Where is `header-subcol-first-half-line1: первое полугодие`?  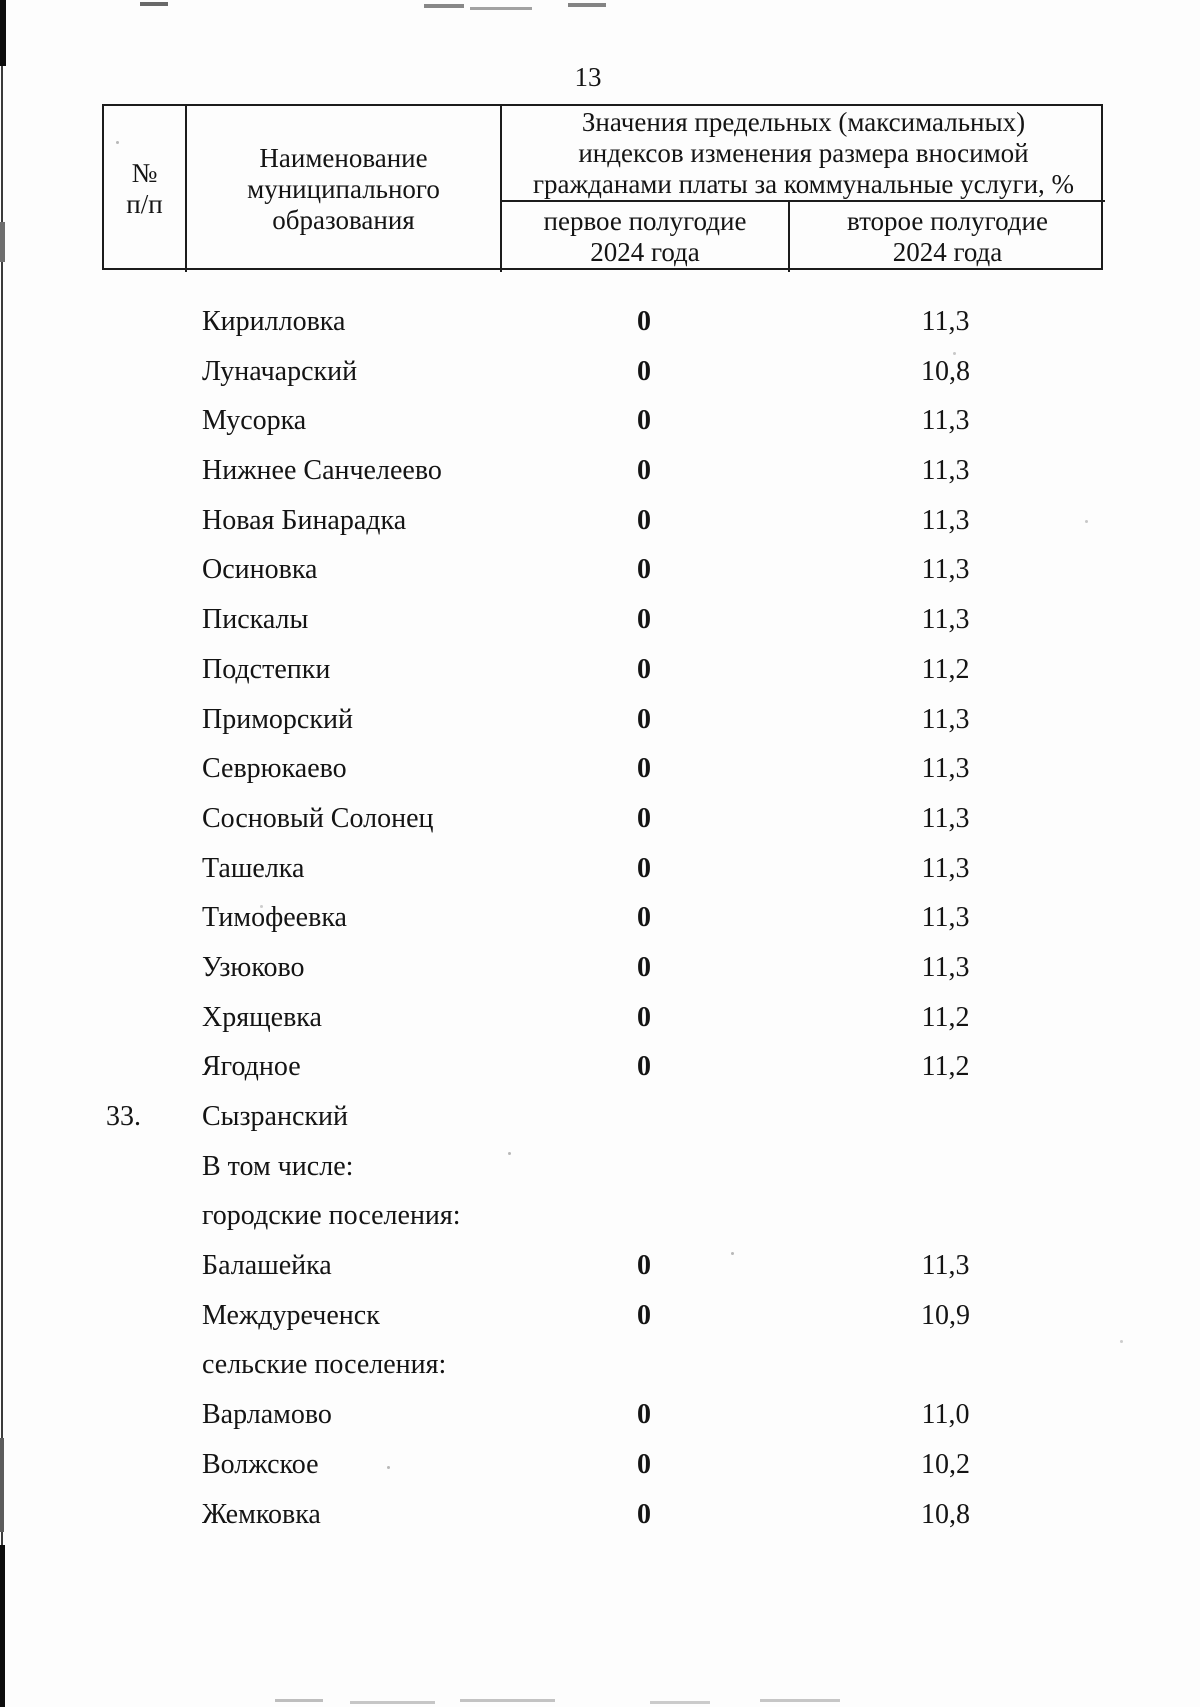 header-subcol-first-half-line1: первое полугодие is located at coordinates (645, 221).